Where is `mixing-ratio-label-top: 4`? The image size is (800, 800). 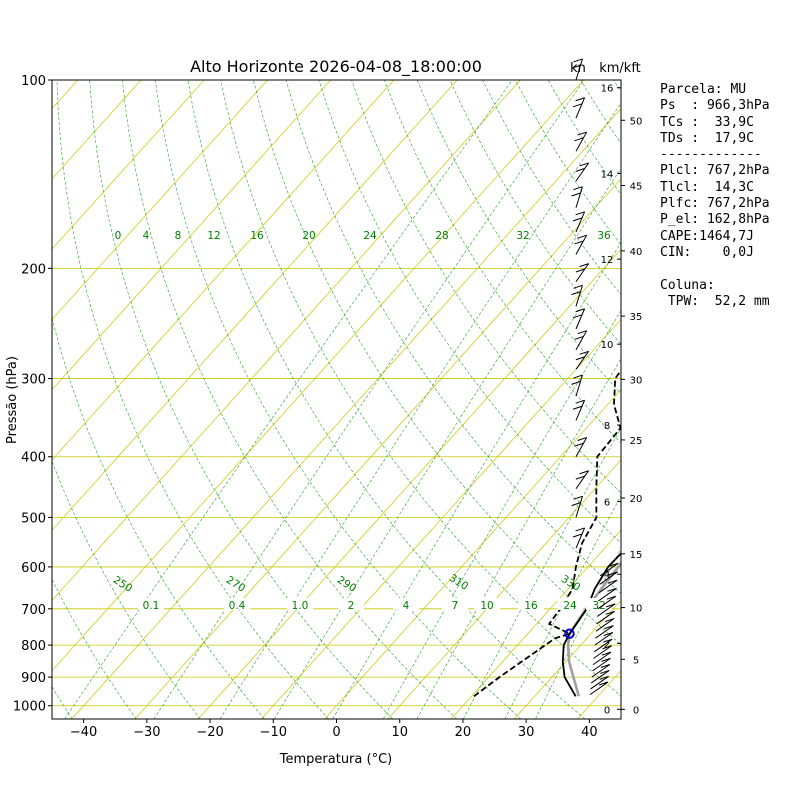 mixing-ratio-label-top: 4 is located at coordinates (146, 236).